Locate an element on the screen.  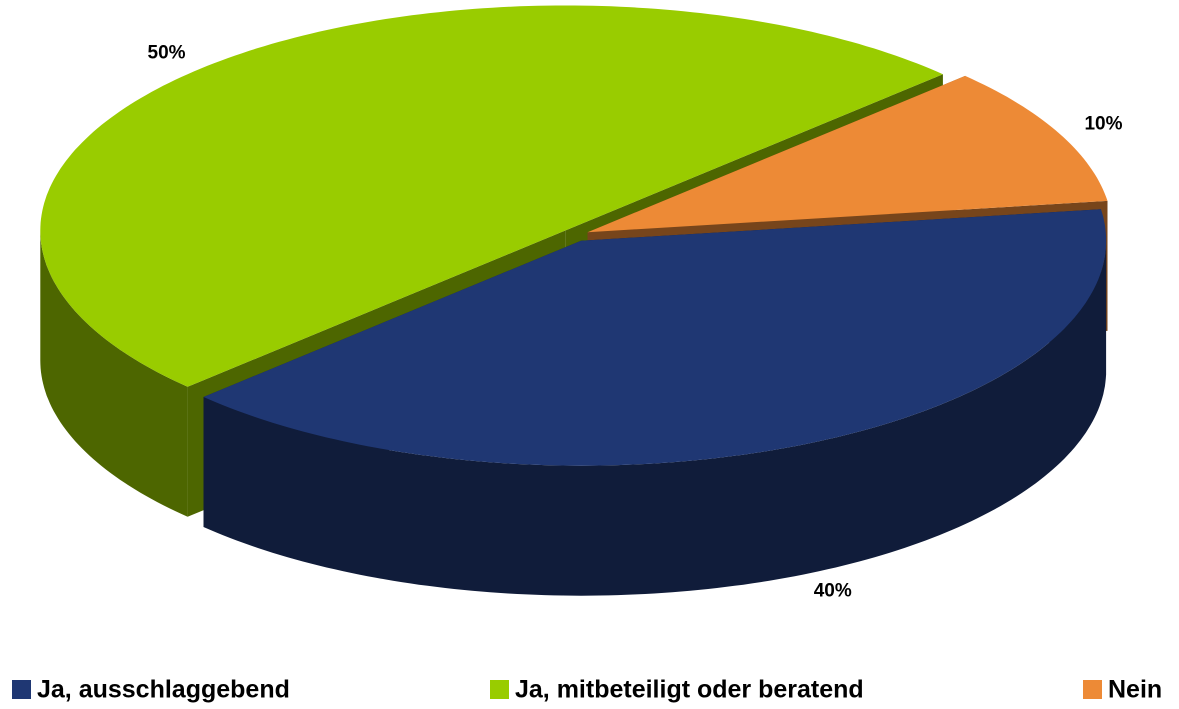
legend-label: Ja, ausschlaggebend is located at coordinates (163, 690).